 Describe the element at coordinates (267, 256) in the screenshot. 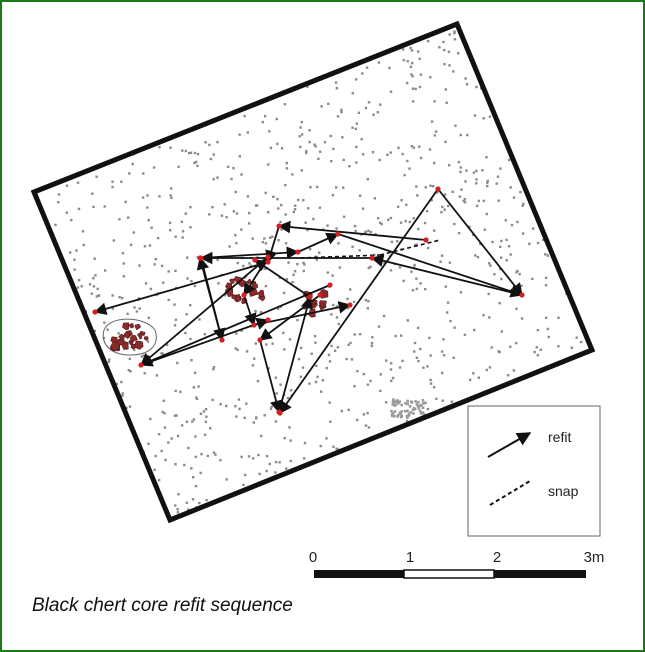

I see `refit-endpoint` at that location.